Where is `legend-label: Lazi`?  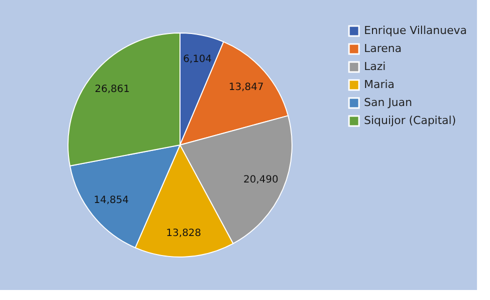 legend-label: Lazi is located at coordinates (375, 66).